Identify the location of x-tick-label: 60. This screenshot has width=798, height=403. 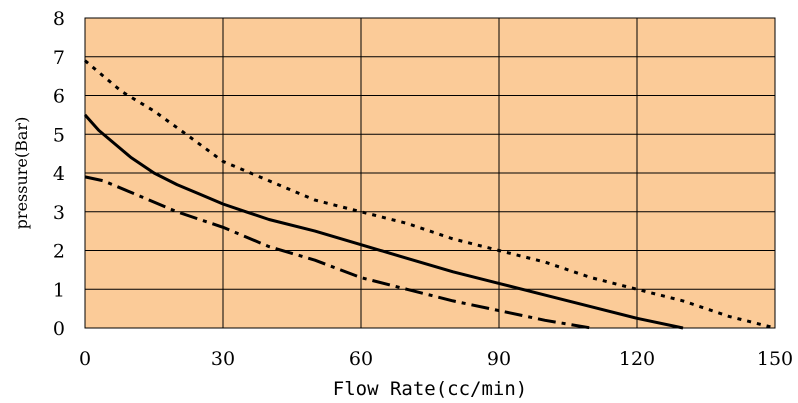
(361, 359).